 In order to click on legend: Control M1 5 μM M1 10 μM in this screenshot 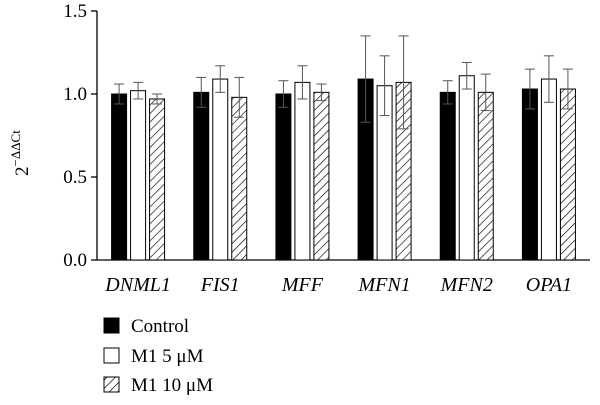, I will do `click(158, 356)`.